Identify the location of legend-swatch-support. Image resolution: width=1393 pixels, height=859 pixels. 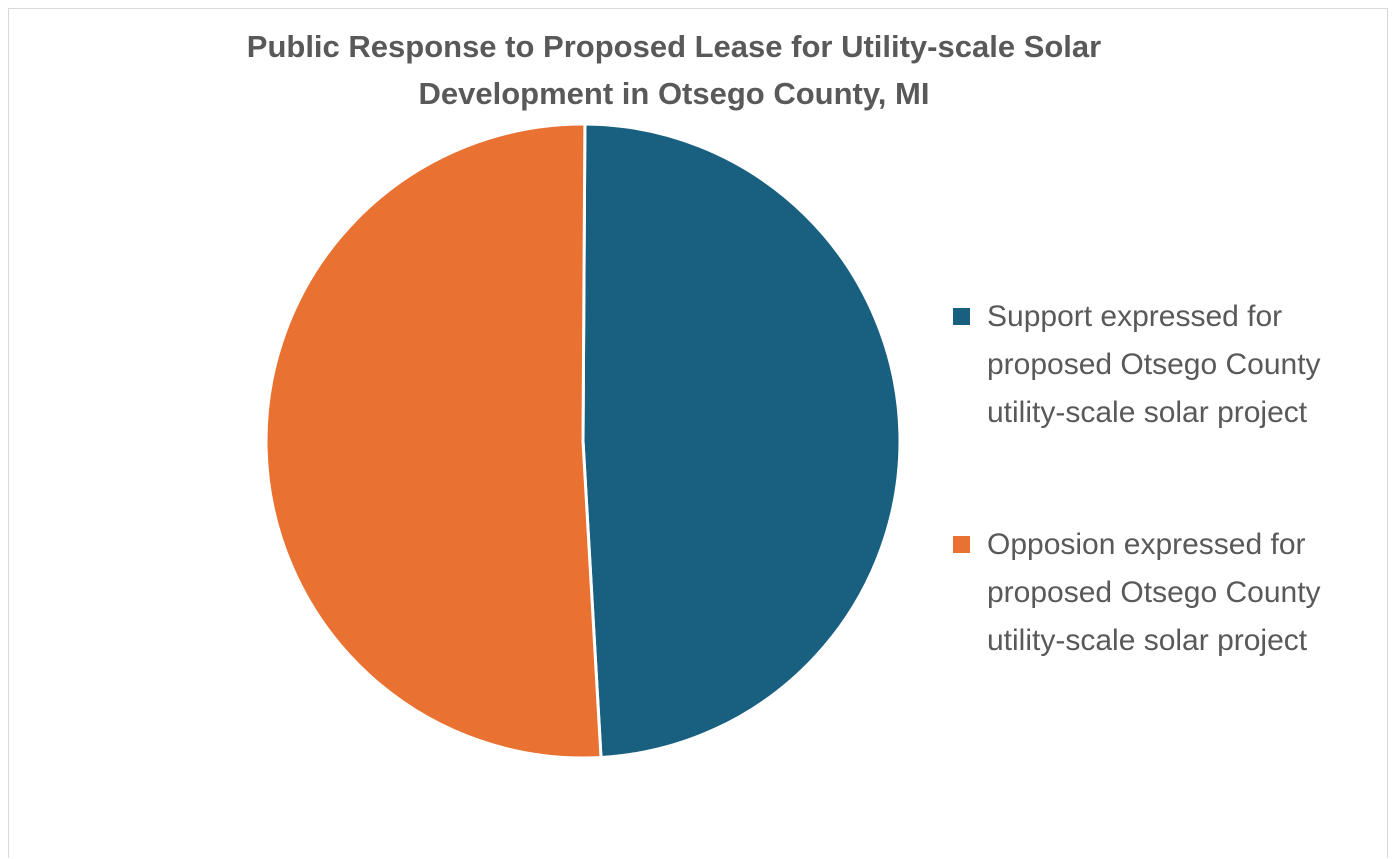
(961, 316).